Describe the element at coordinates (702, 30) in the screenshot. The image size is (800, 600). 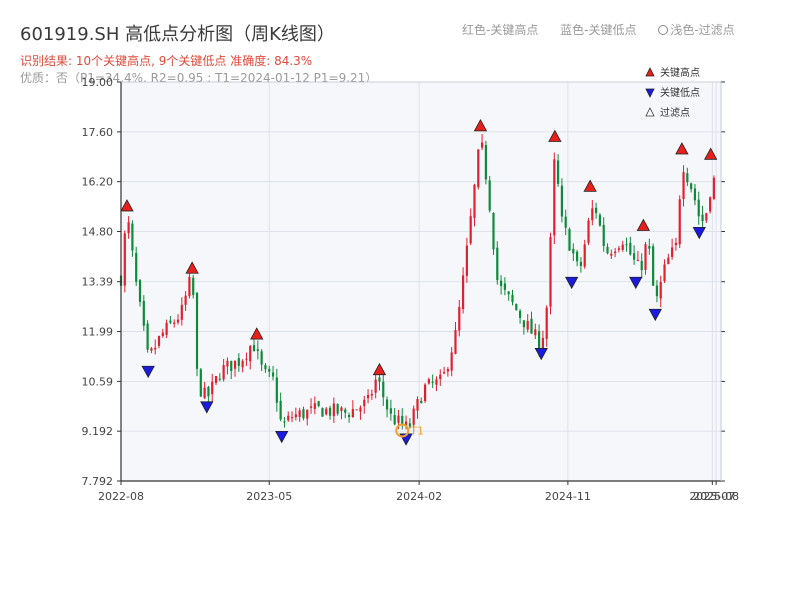
I see `legend-light-text: 浅色-过滤点` at that location.